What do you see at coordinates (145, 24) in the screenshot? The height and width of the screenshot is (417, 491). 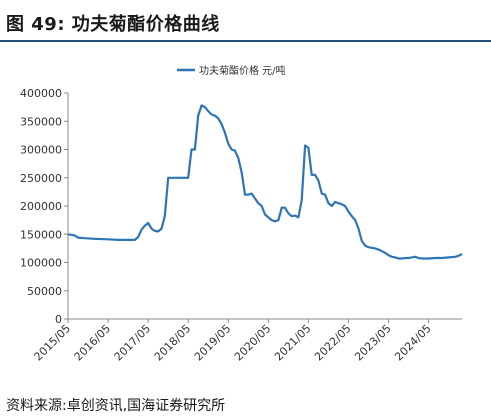 I see `figure-title-text: 功夫菊酯价格曲线` at bounding box center [145, 24].